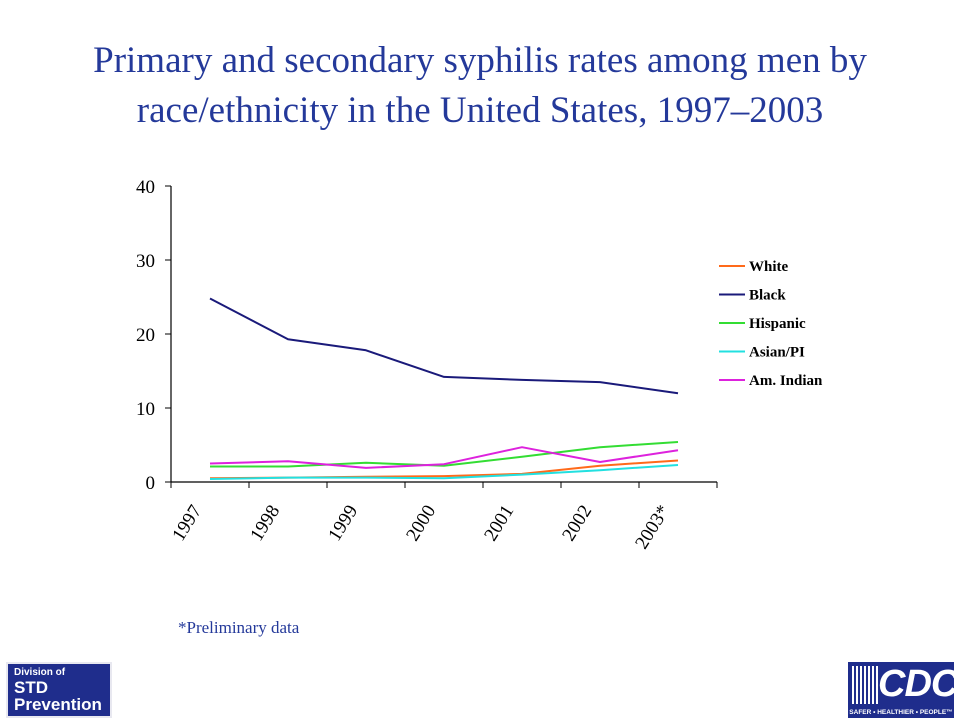 The width and height of the screenshot is (960, 720). I want to click on y-tick-label: 20, so click(145, 335).